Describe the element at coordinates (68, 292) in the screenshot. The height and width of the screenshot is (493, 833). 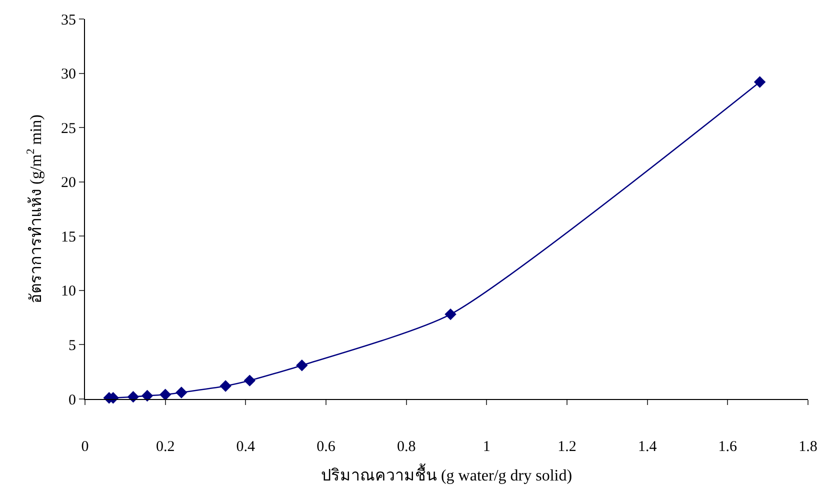
I see `y-tick-label: 10` at that location.